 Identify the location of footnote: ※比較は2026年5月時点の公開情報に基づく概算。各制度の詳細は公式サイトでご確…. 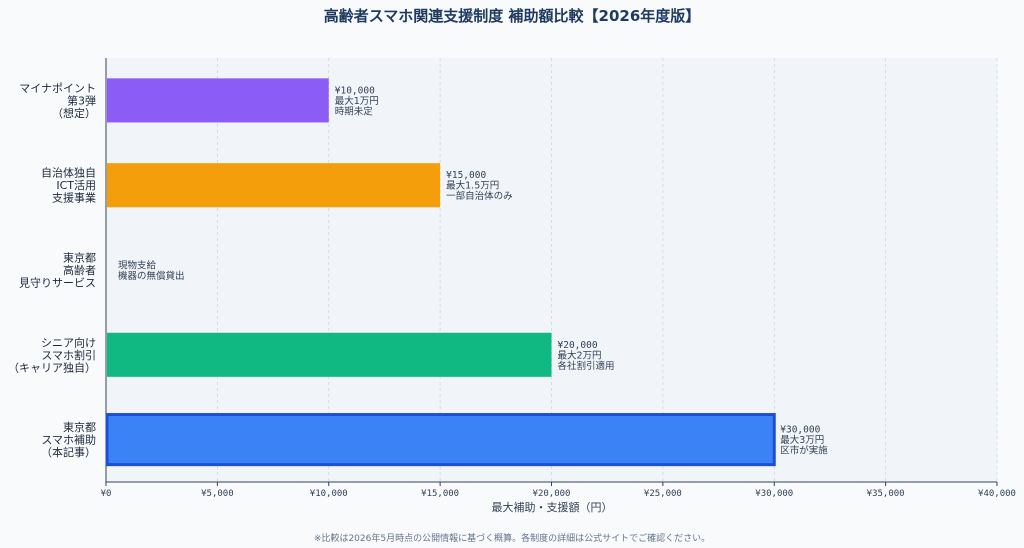
(512, 538).